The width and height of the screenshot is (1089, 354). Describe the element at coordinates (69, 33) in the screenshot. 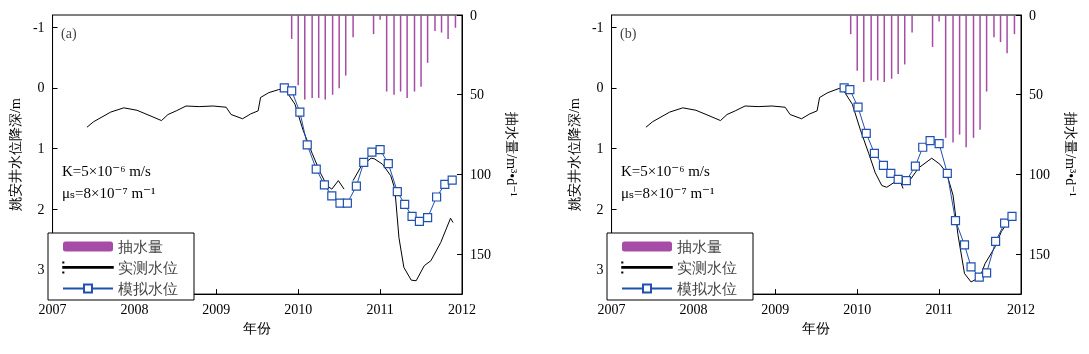

I see `text: (a)` at that location.